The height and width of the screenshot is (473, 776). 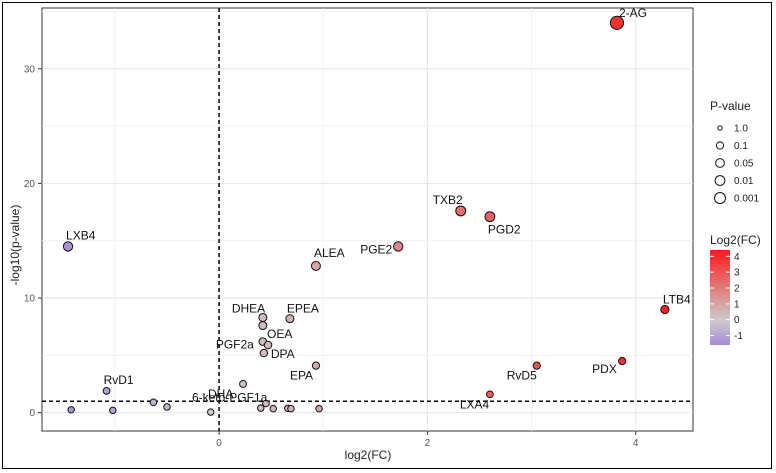 What do you see at coordinates (81, 235) in the screenshot?
I see `point-label: LXB4` at bounding box center [81, 235].